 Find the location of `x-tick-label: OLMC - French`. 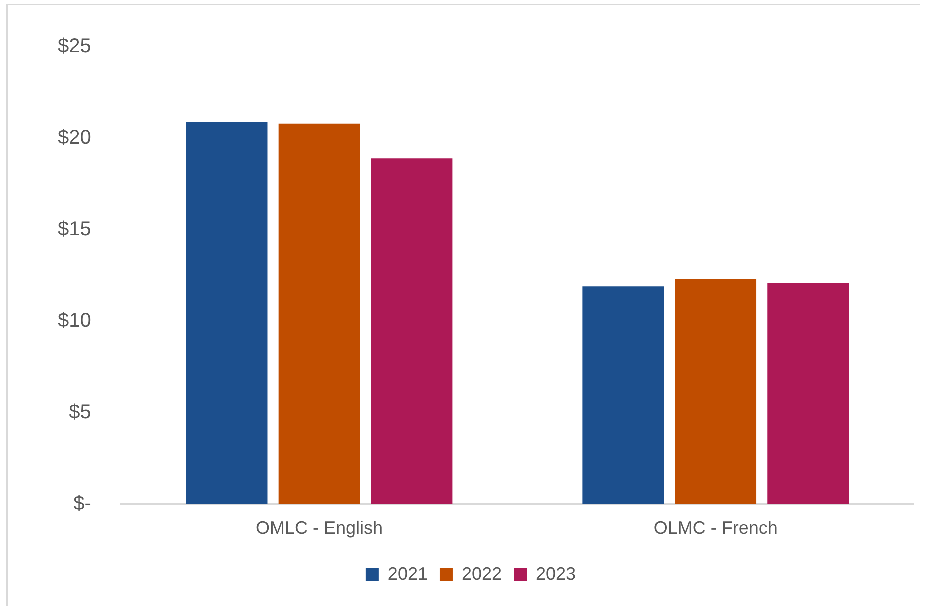

x-tick-label: OLMC - French is located at coordinates (716, 528).